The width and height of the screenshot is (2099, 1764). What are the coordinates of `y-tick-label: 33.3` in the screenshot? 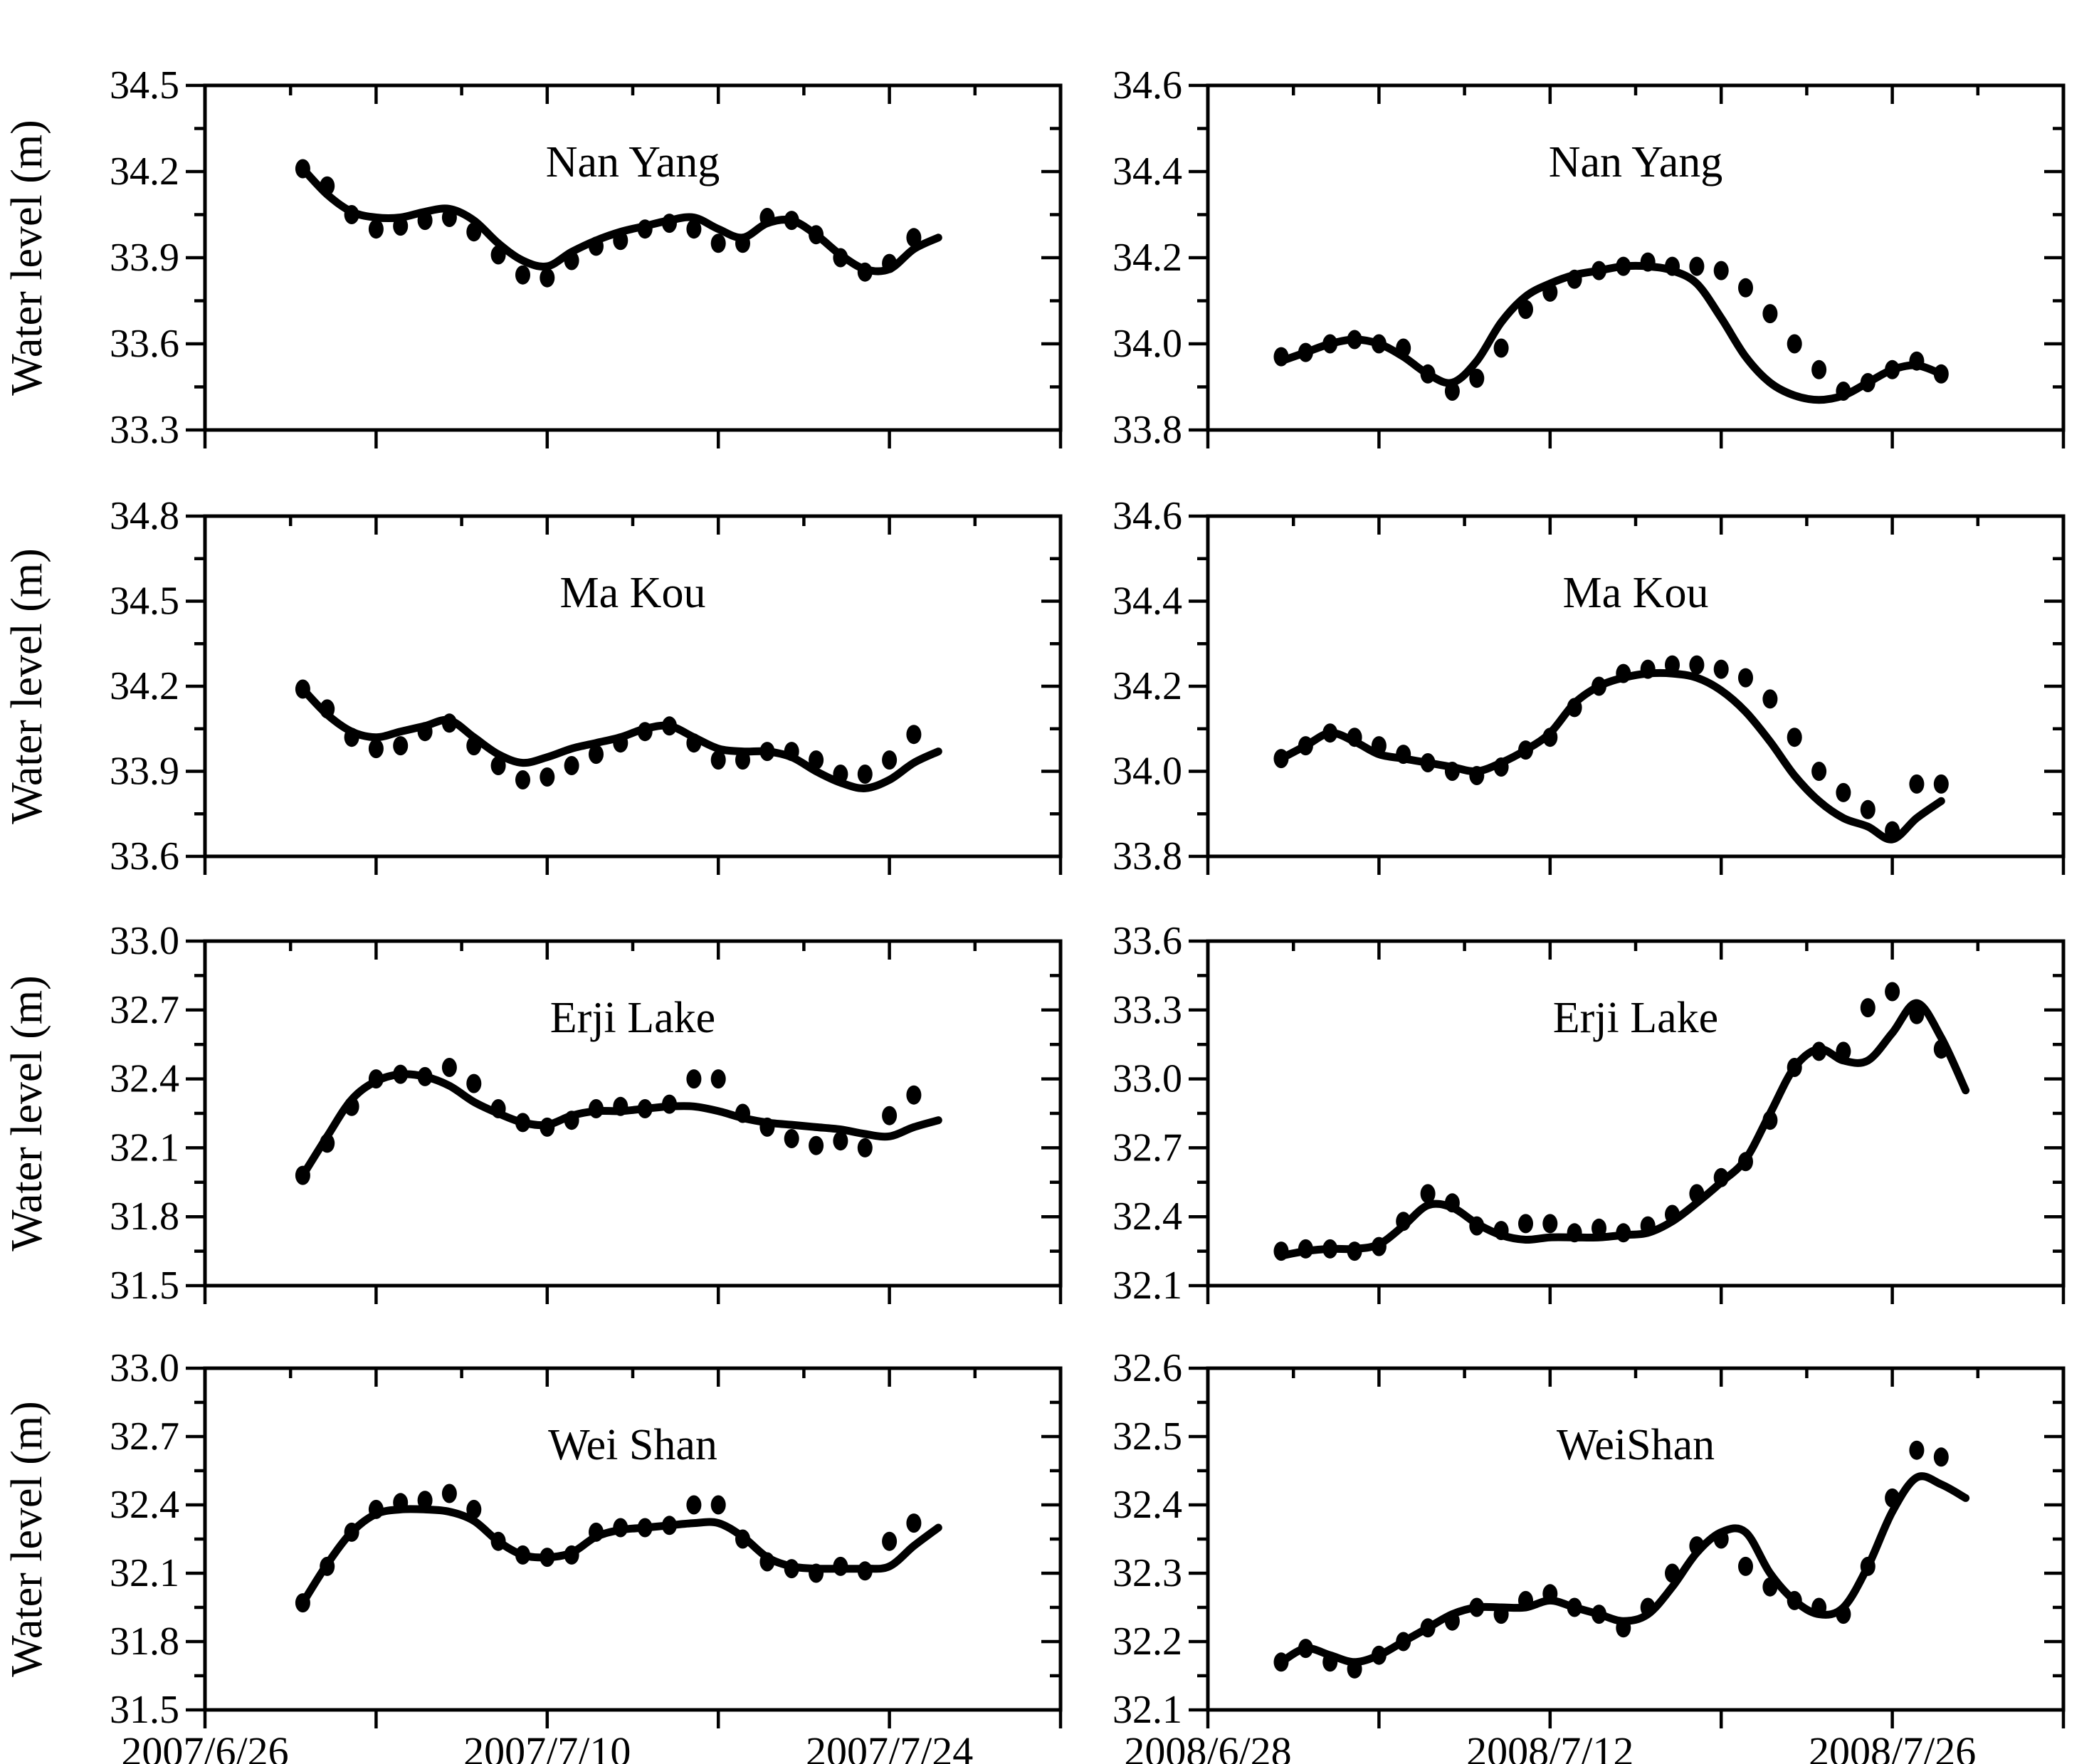 It's located at (144, 430).